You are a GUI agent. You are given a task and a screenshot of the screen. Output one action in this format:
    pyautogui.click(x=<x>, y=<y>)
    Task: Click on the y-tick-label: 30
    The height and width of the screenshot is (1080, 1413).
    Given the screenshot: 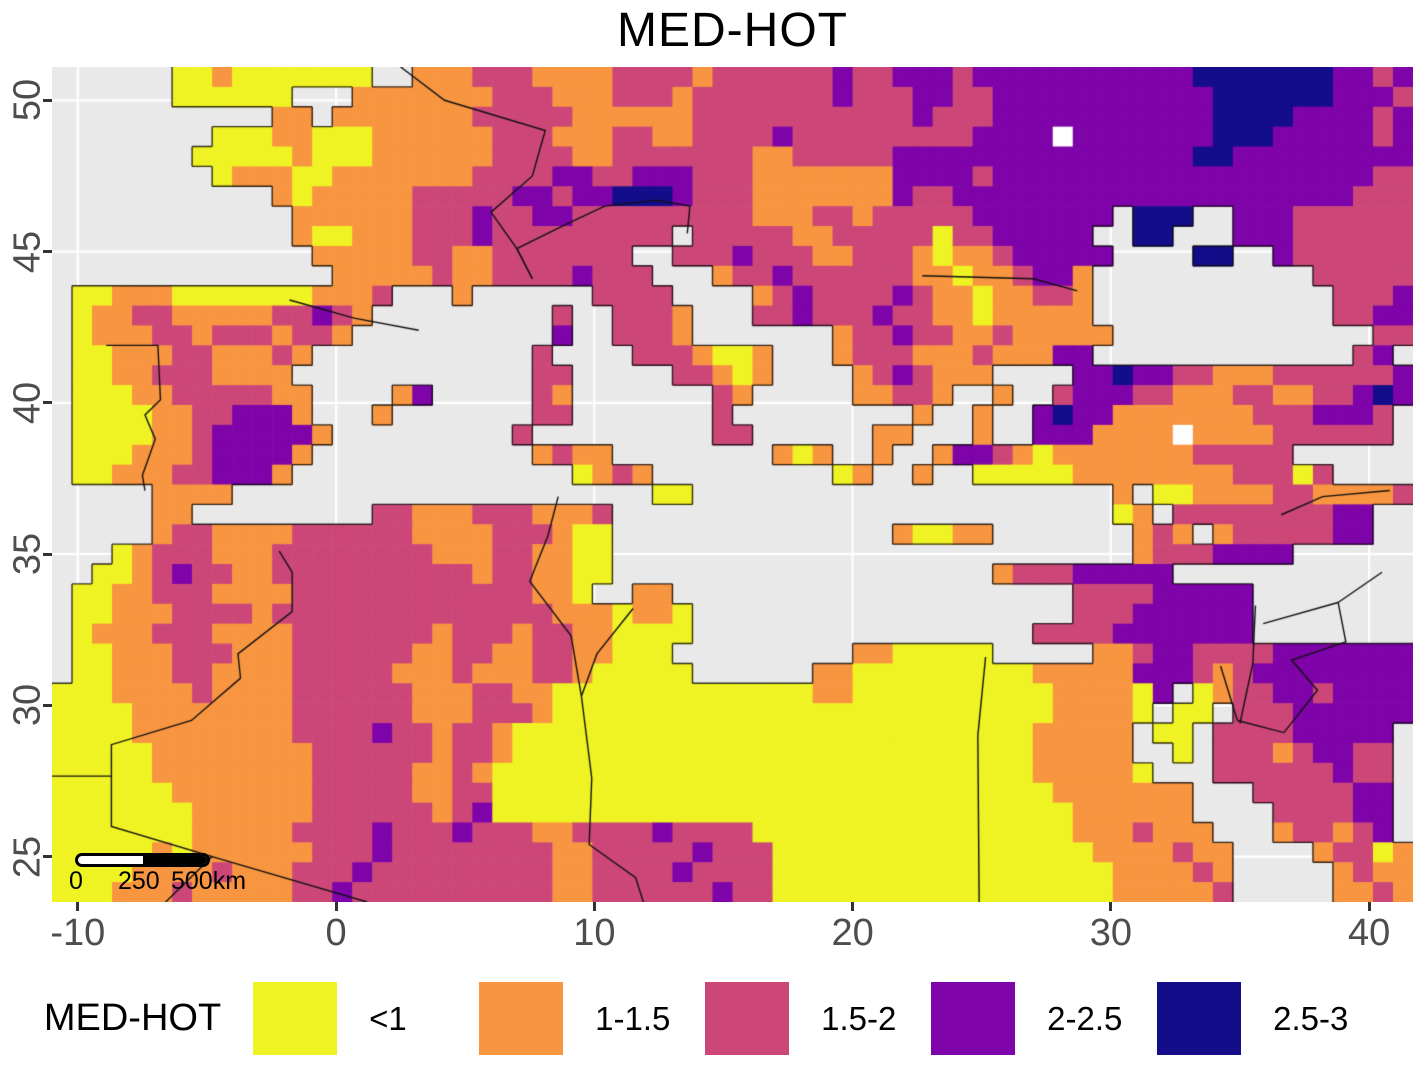 What is the action you would take?
    pyautogui.click(x=27, y=705)
    